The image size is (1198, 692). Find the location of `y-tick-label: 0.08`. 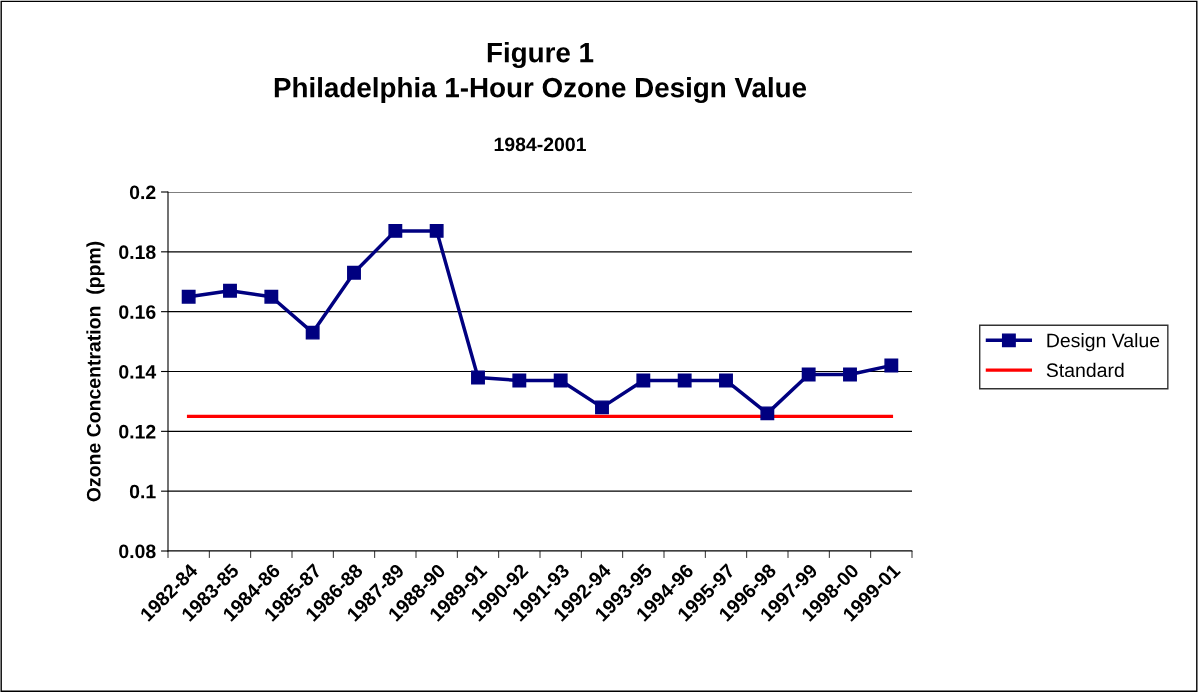

y-tick-label: 0.08 is located at coordinates (137, 551).